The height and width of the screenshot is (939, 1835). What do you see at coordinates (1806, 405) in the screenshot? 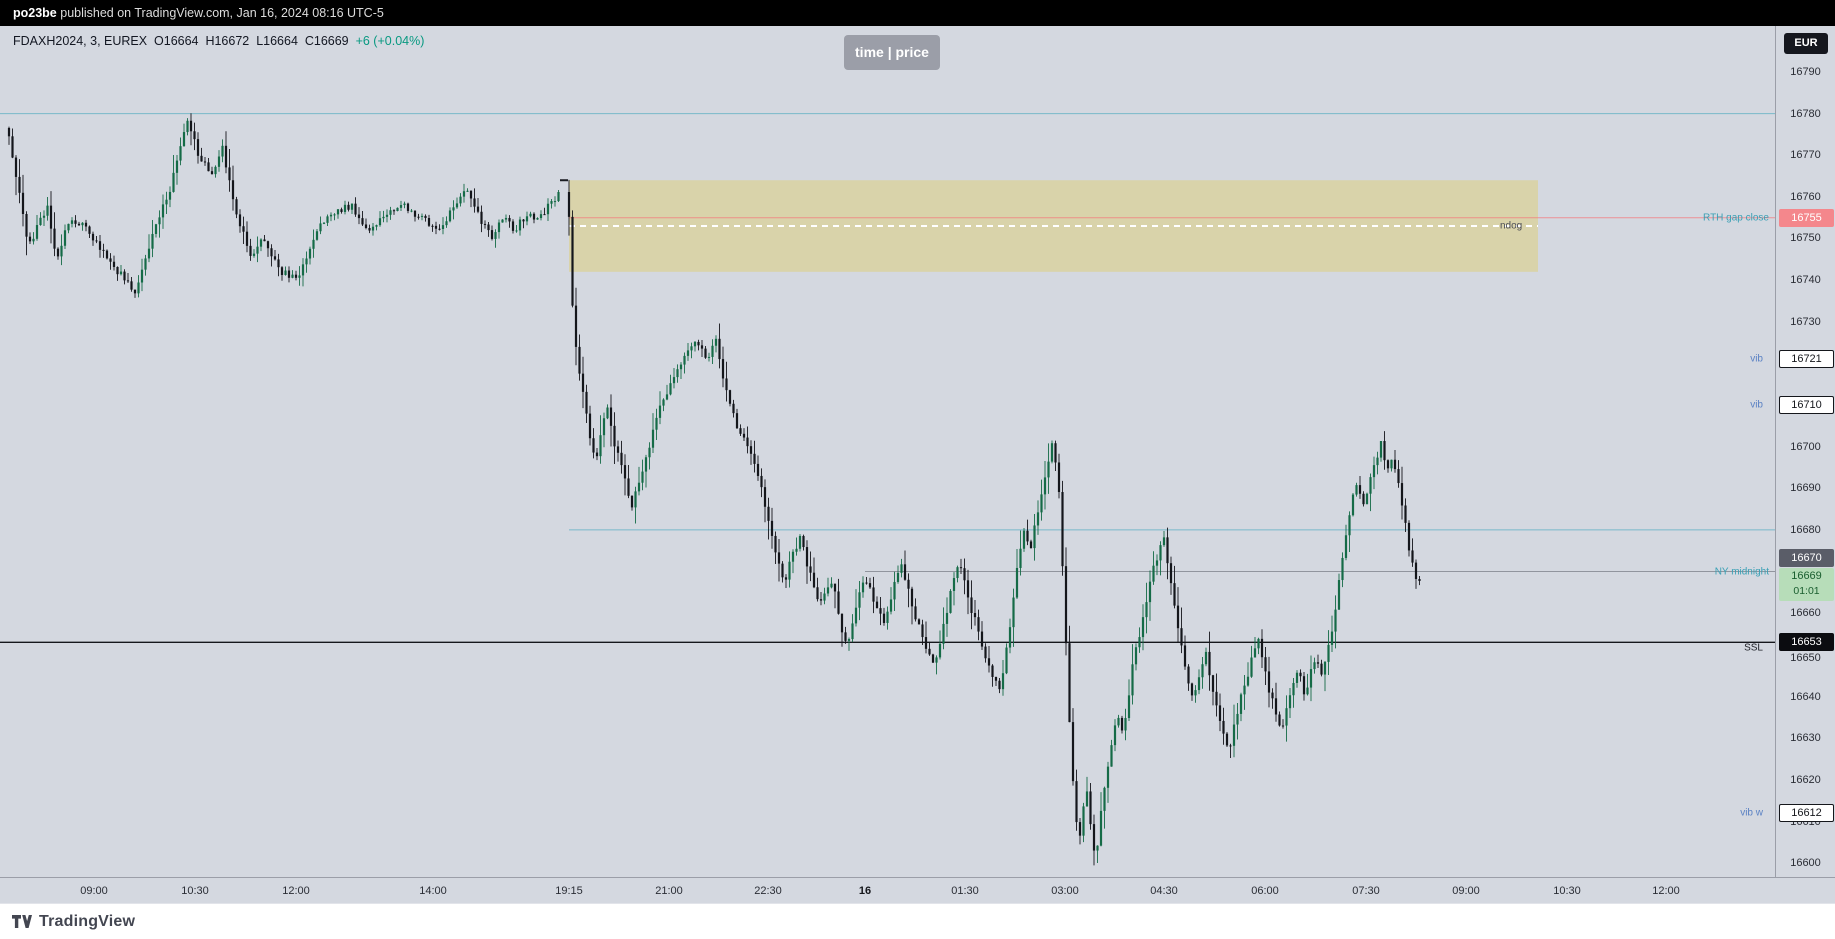
I see `price-badge-16710: 16710` at bounding box center [1806, 405].